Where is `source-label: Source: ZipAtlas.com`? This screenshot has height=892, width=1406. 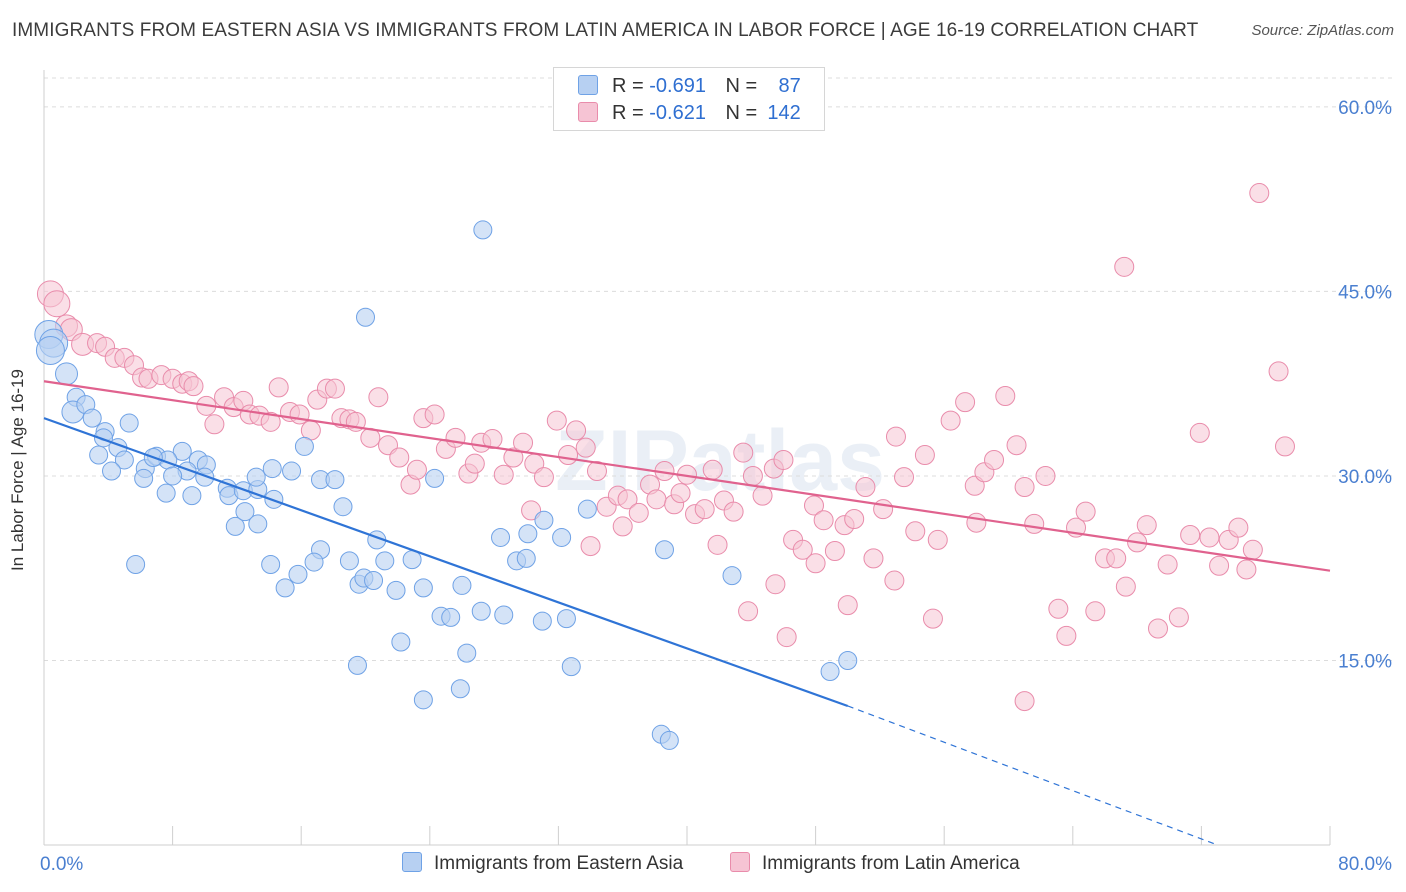 source-label: Source: ZipAtlas.com is located at coordinates (1322, 30).